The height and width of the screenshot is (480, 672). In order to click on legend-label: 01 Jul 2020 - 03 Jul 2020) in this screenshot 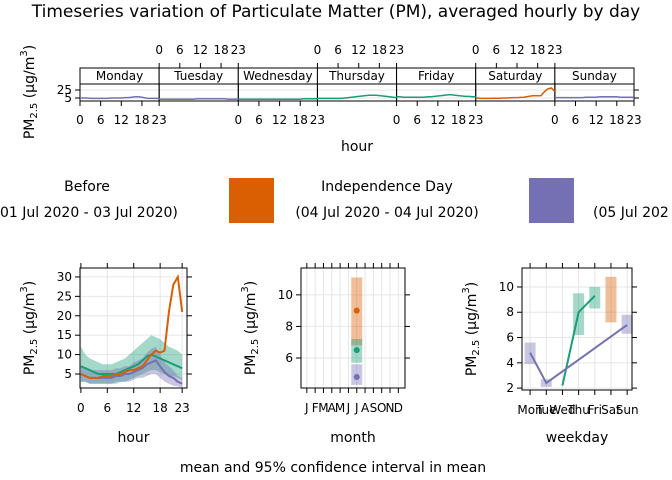, I will do `click(89, 213)`.